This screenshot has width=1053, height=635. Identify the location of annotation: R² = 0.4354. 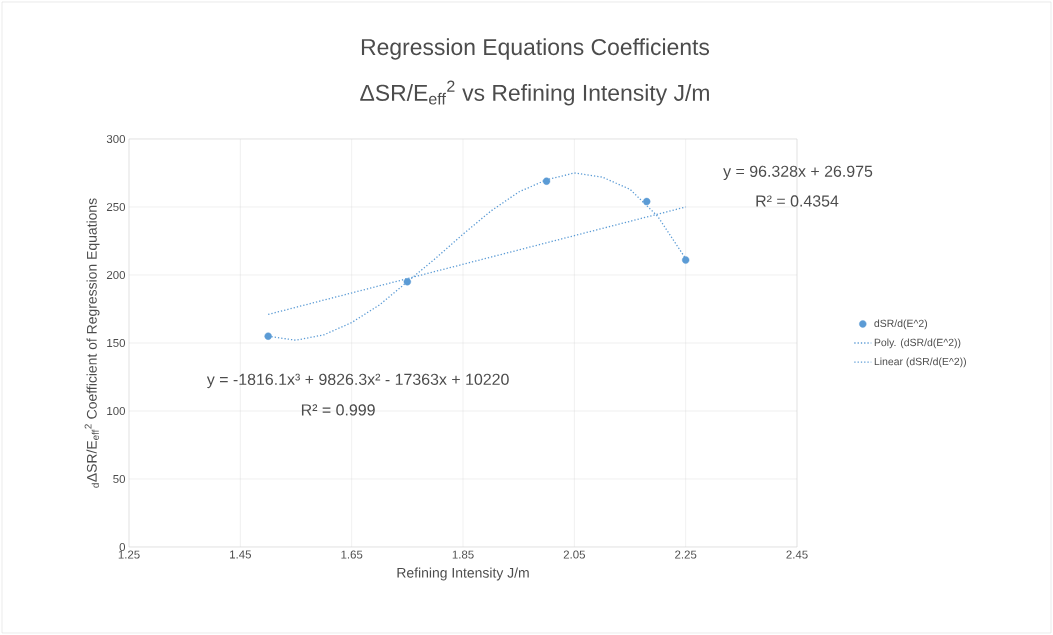
(797, 201).